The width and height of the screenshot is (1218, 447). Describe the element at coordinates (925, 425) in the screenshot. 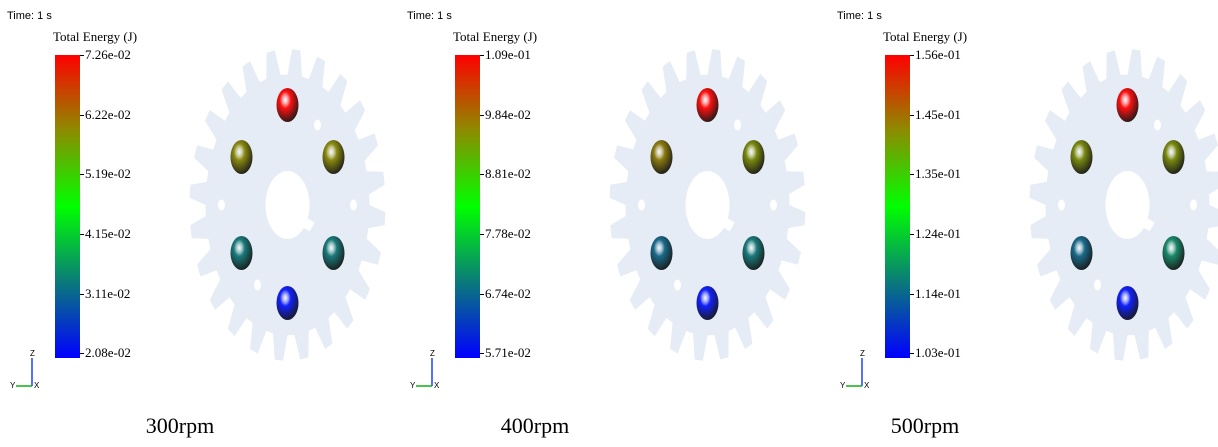

I see `rpm-caption: 500rpm` at that location.